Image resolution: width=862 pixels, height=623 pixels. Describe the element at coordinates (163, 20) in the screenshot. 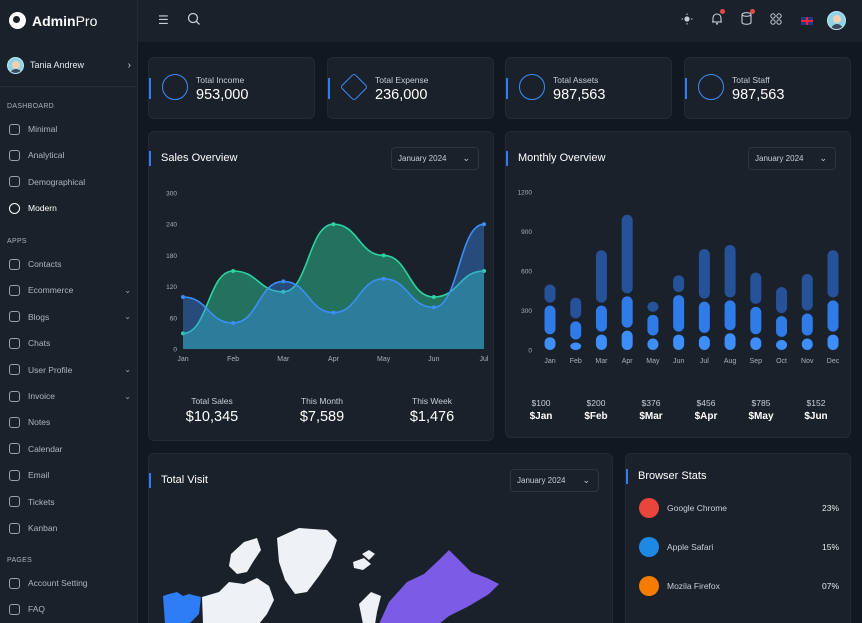

I see `menu-icon: ☰` at that location.